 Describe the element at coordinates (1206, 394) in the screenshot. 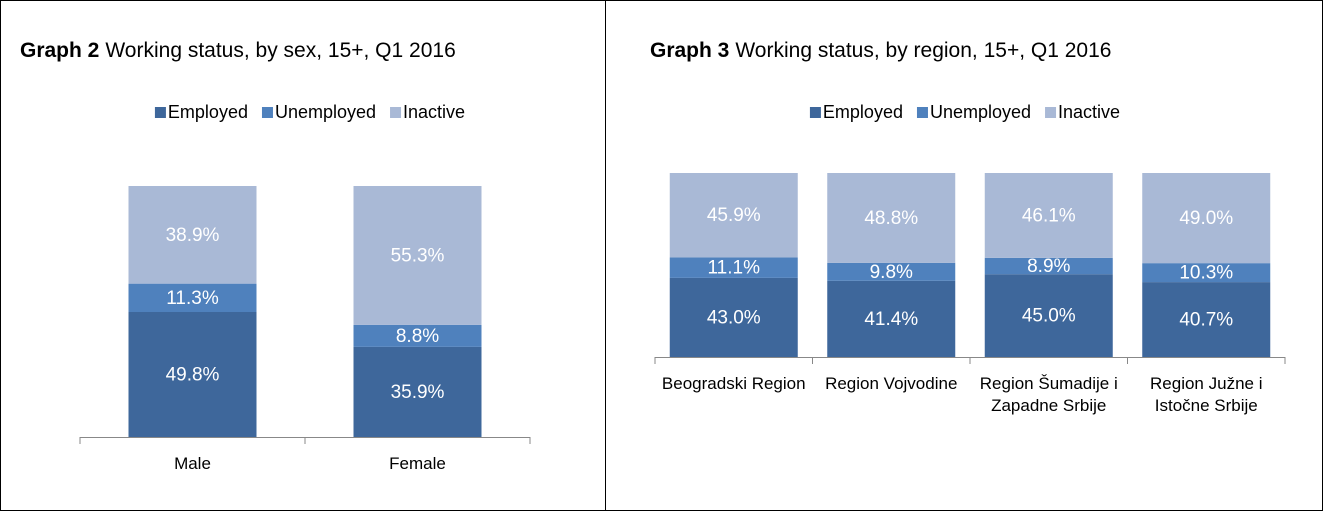

I see `x-tick-label: Region Južne i Istočne Srbije` at that location.